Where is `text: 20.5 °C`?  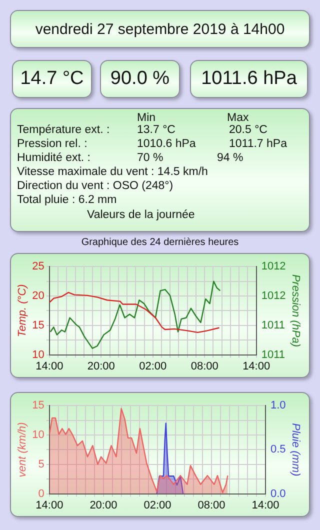 text: 20.5 °C is located at coordinates (248, 130).